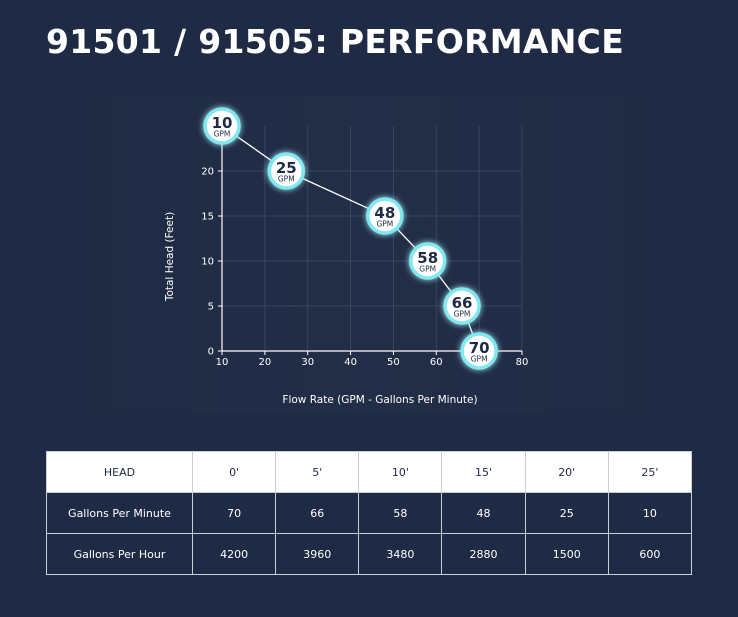 Image resolution: width=738 pixels, height=617 pixels. What do you see at coordinates (393, 362) in the screenshot?
I see `x-tick-label: 50` at bounding box center [393, 362].